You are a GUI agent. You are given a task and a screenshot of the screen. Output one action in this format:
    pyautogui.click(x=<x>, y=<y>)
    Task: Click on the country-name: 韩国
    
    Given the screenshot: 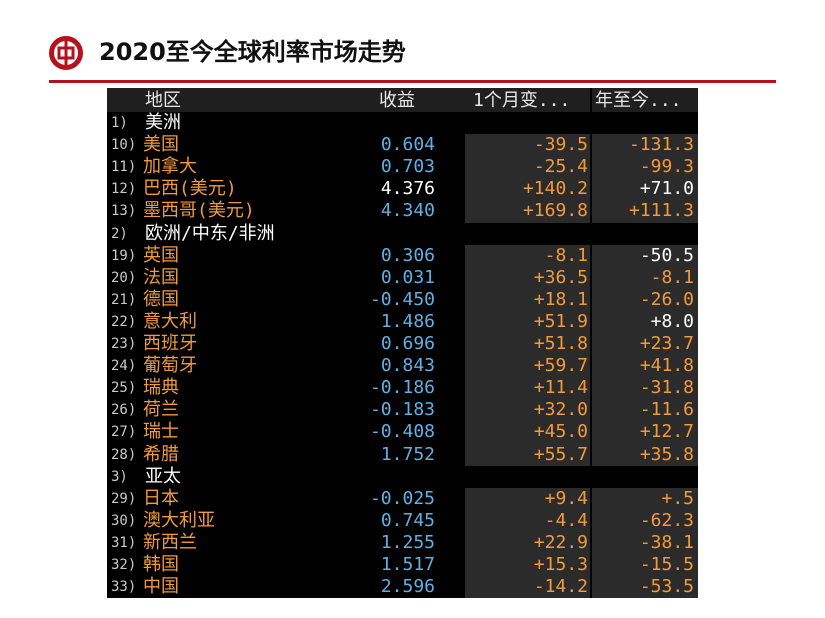 What is the action you would take?
    pyautogui.click(x=161, y=564)
    